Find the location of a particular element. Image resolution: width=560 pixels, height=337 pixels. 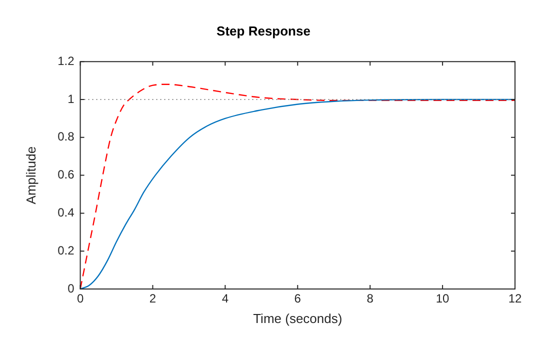

y-tick-label: 0.4 is located at coordinates (66, 213).